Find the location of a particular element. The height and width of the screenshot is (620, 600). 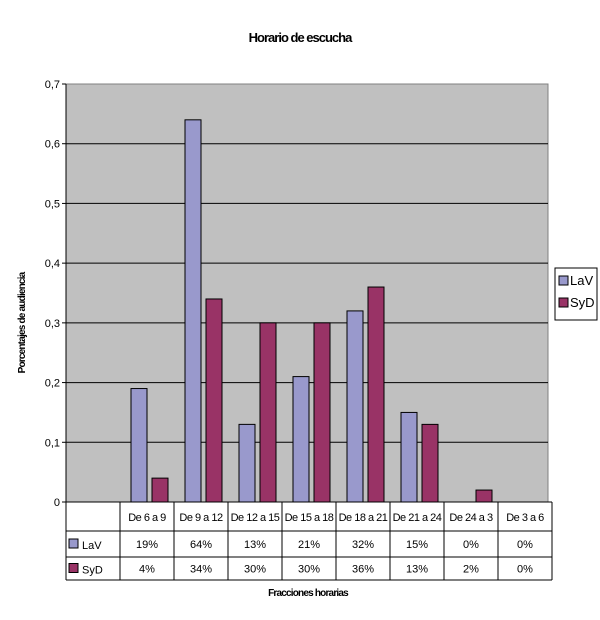

category-label: De 18 a 21 is located at coordinates (363, 518).